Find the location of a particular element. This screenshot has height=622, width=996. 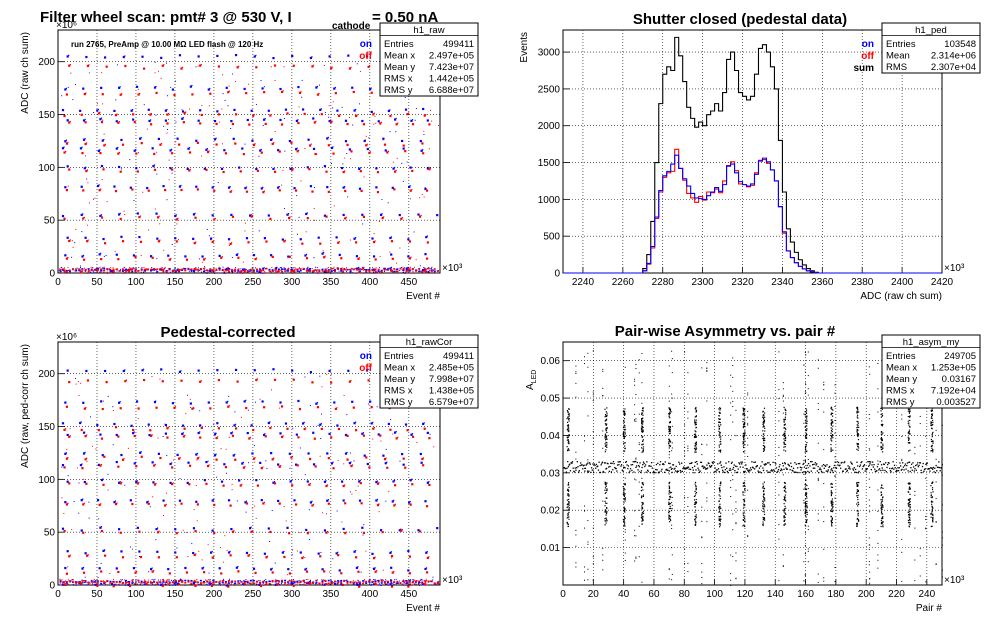

stats-row-label: RMS y is located at coordinates (398, 90).